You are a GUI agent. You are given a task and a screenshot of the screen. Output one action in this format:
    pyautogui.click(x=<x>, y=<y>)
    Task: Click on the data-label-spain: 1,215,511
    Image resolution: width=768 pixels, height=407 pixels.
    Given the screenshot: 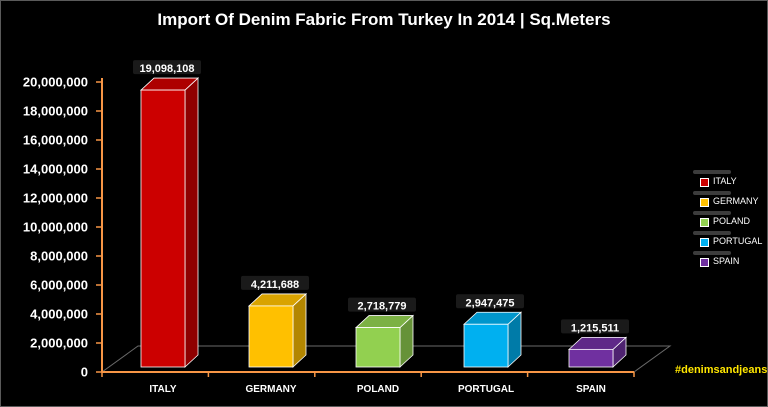 What is the action you would take?
    pyautogui.click(x=595, y=328)
    